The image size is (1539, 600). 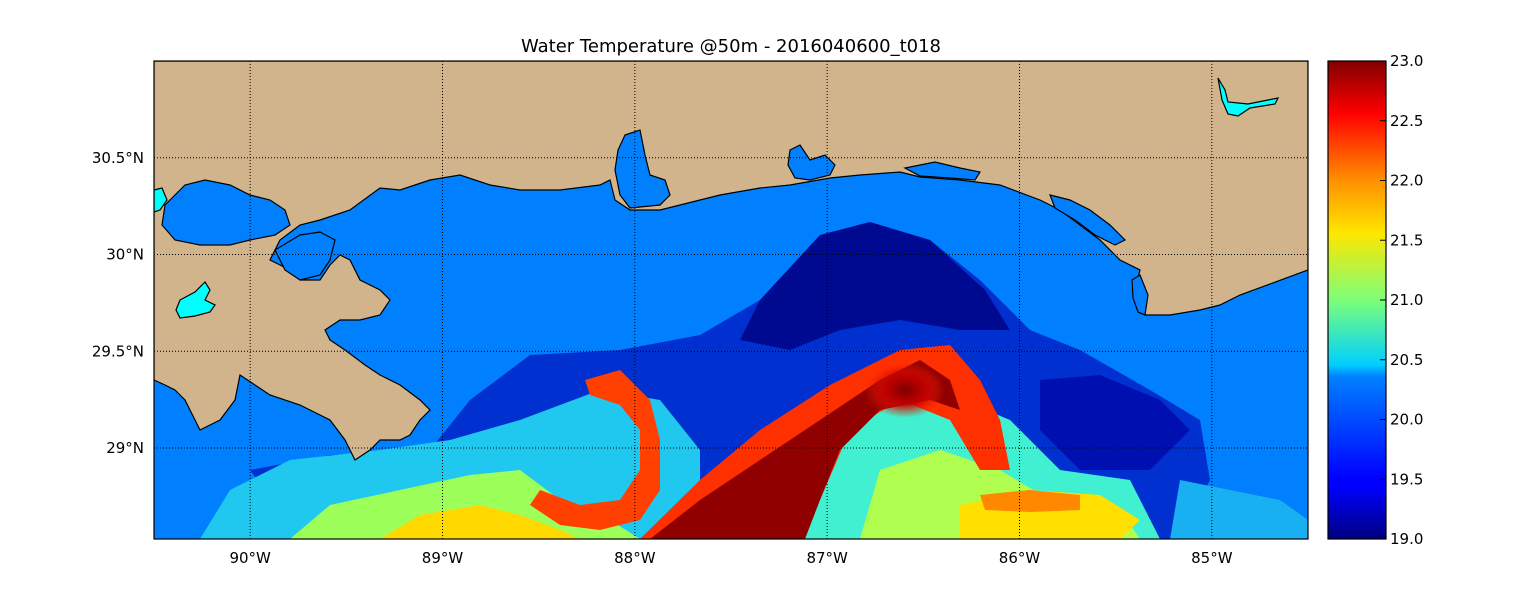 What do you see at coordinates (250, 558) in the screenshot?
I see `longitude-label: 90°W` at bounding box center [250, 558].